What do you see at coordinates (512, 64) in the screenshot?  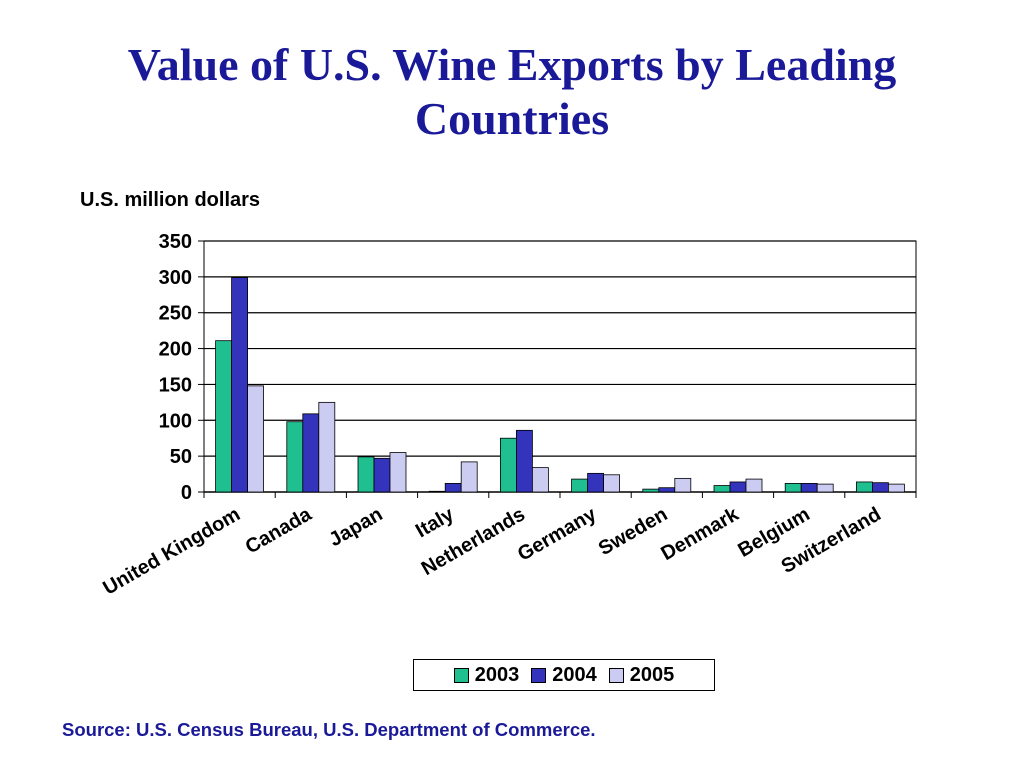 I see `chart-title-line-1: Value of U.S. Wine Exports by Leading` at bounding box center [512, 64].